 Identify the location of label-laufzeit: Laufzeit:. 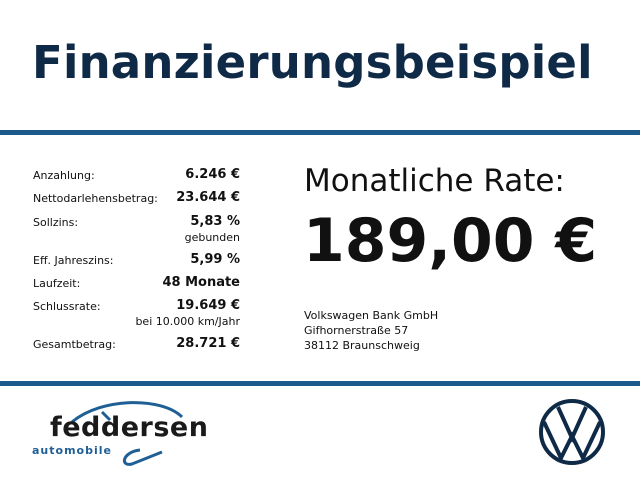
(57, 283).